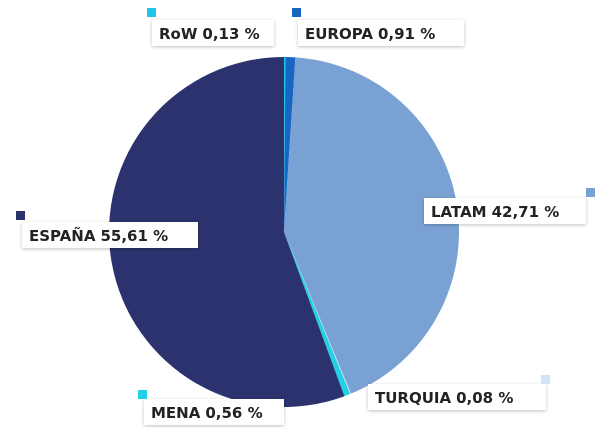 The height and width of the screenshot is (428, 597). I want to click on value-label: 0,08 %, so click(484, 398).